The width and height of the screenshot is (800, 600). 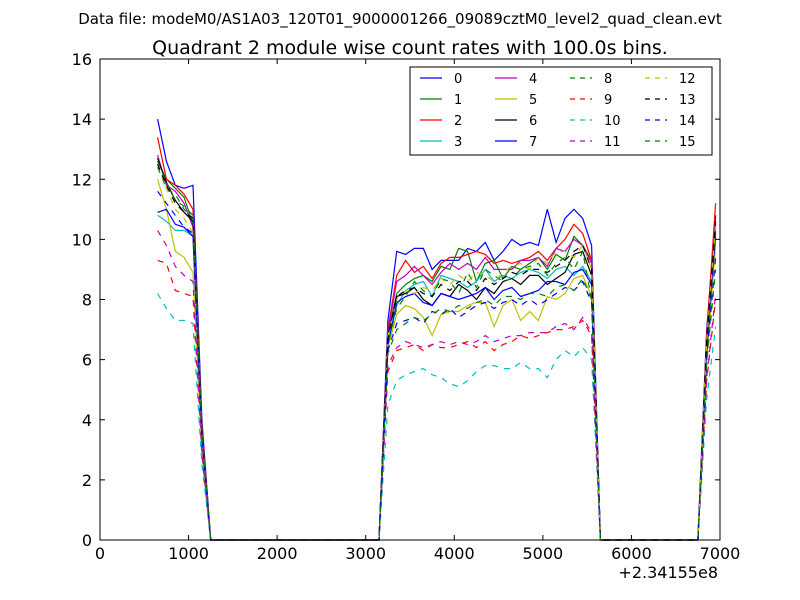 I want to click on y-tick-label: 12, so click(x=82, y=179).